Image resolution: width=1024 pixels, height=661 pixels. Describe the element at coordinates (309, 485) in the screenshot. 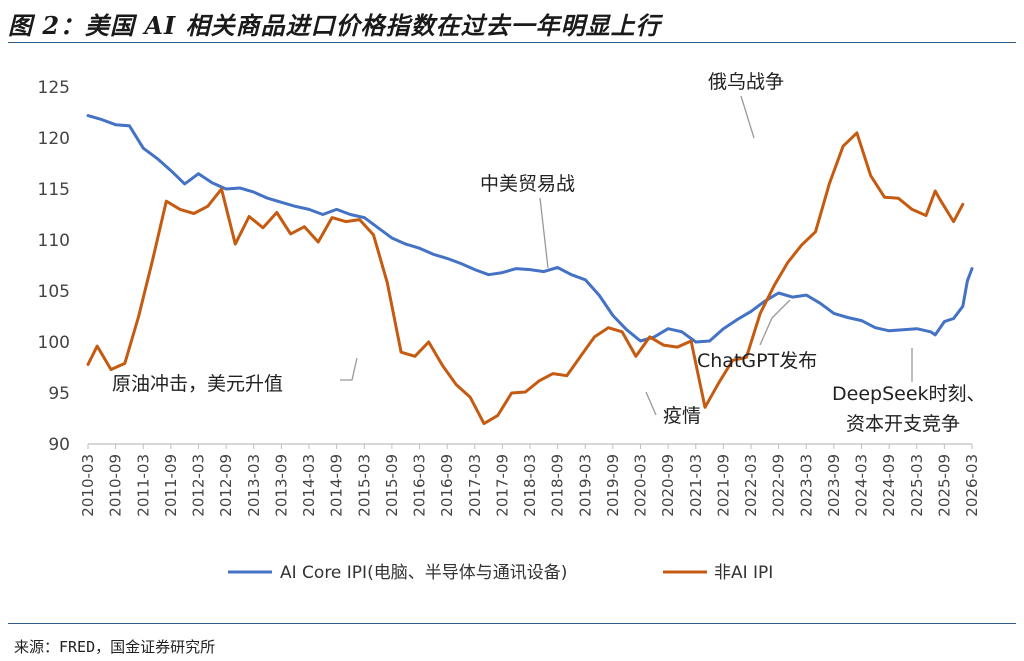

I see `x-tick-label: 2014-03` at that location.